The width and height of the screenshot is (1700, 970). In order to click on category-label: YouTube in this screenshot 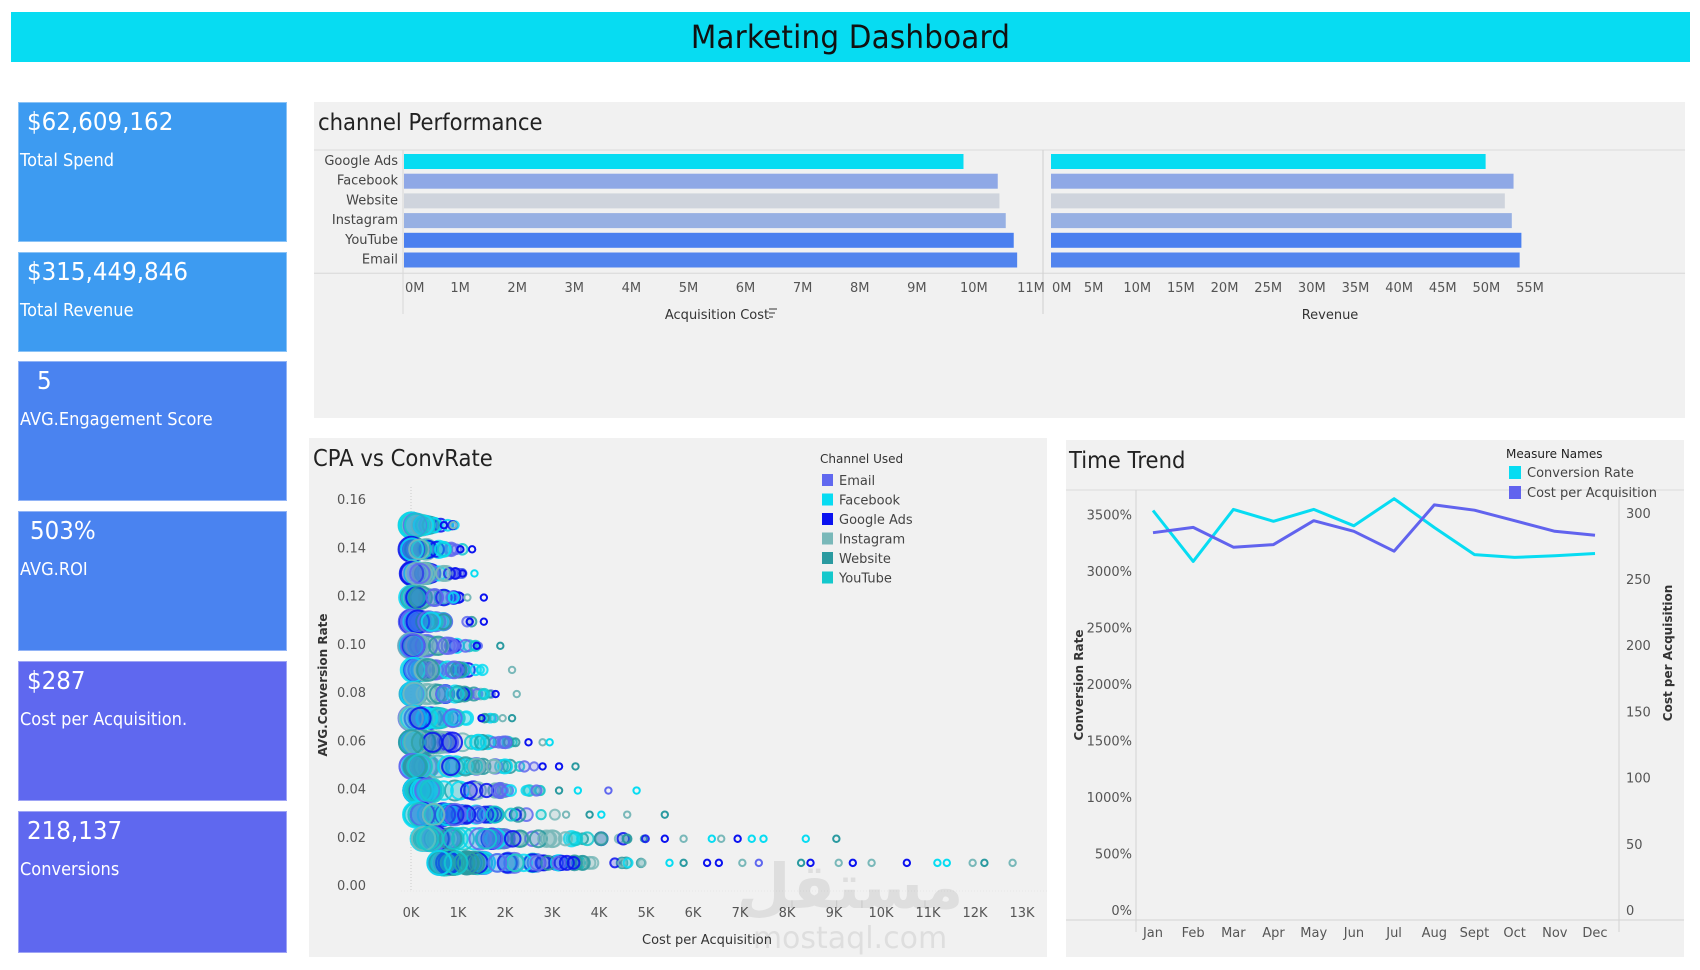, I will do `click(371, 240)`.